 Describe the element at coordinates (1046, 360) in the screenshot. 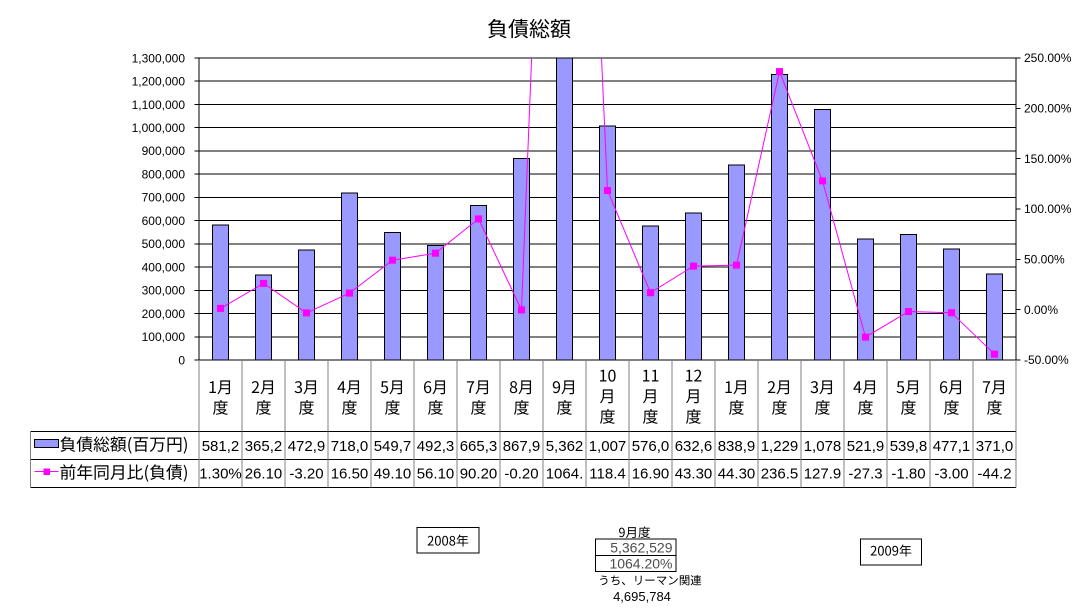

I see `svg-text: -50.00%` at that location.